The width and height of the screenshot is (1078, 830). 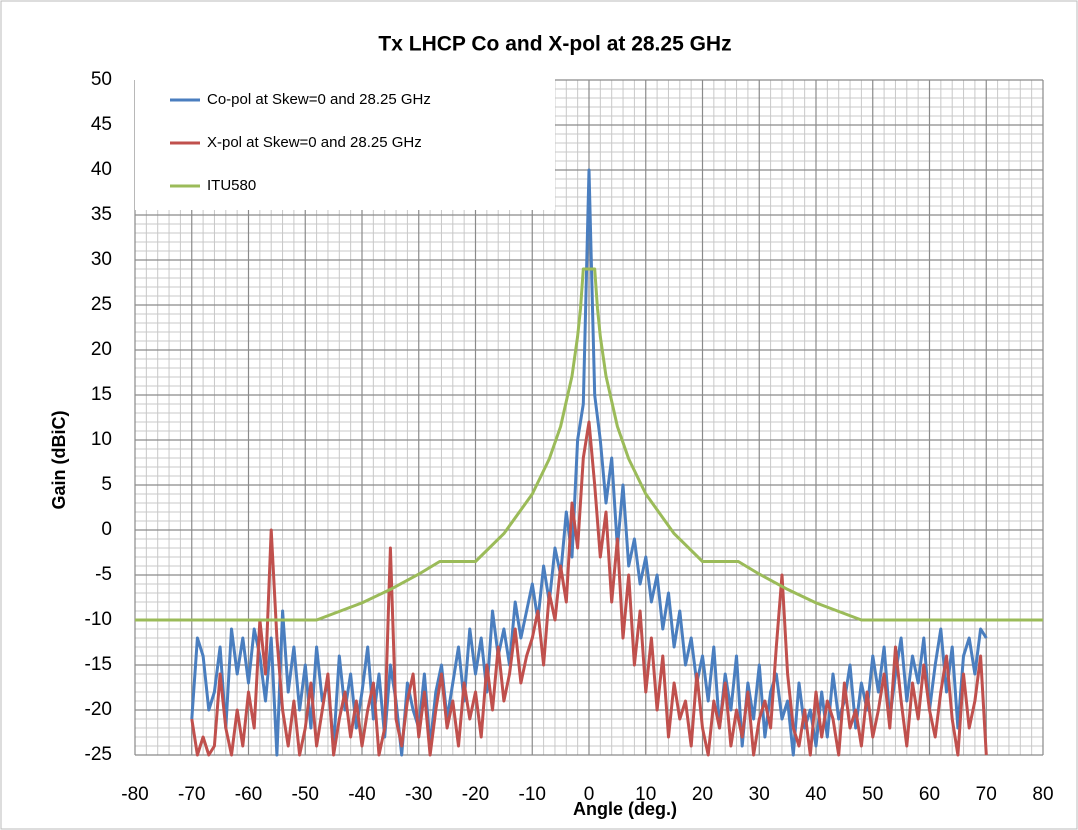 I want to click on y-tick-label: 0, so click(x=106, y=529).